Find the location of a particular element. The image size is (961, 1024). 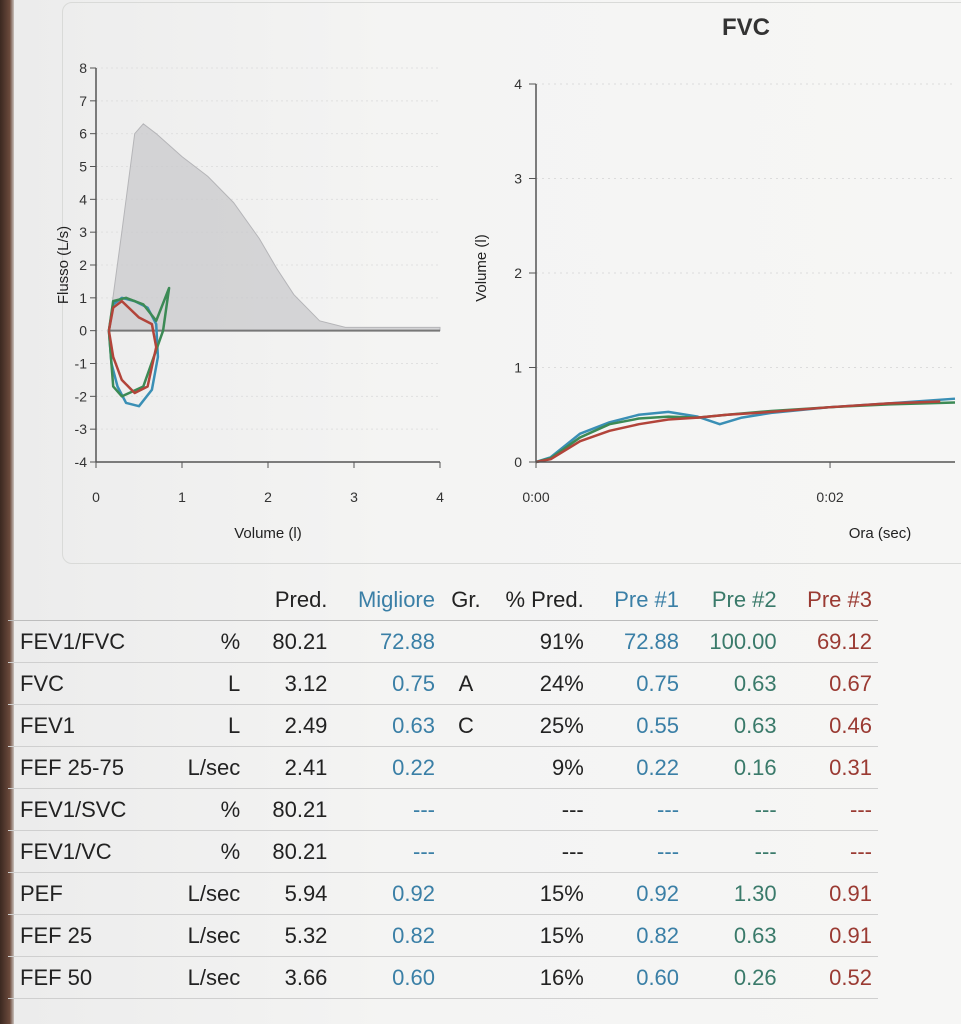

cell-pred: 3.66 is located at coordinates (290, 977).